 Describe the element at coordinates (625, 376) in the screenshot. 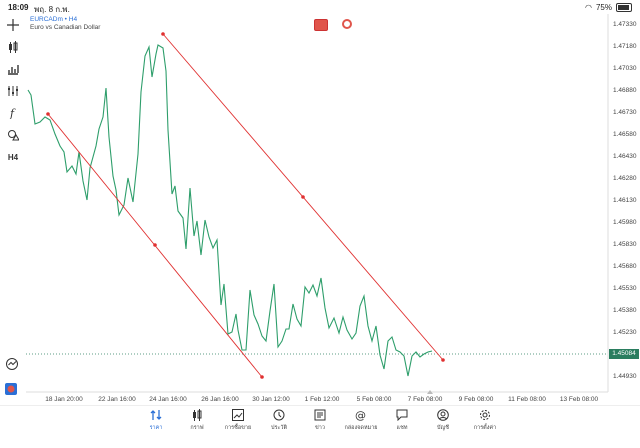

I see `price-label: 1.44930` at that location.